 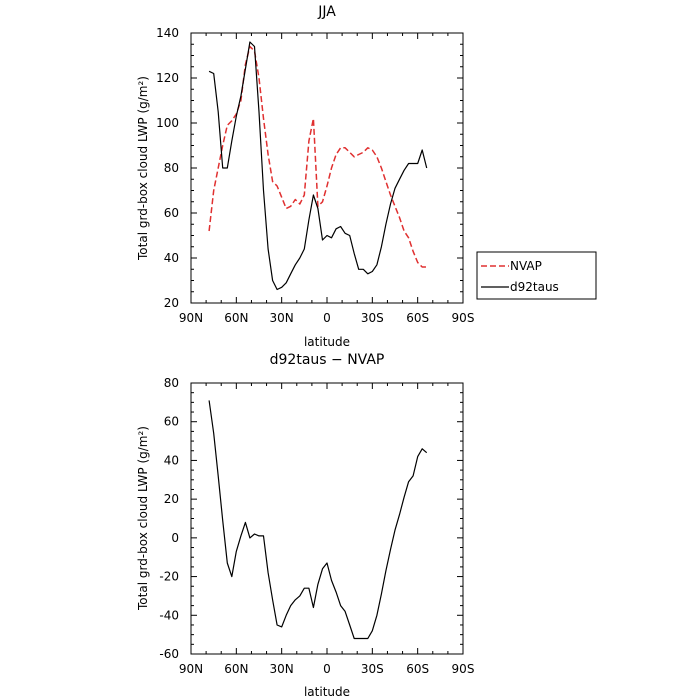 What do you see at coordinates (167, 123) in the screenshot?
I see `top-y-tick-label: 100` at bounding box center [167, 123].